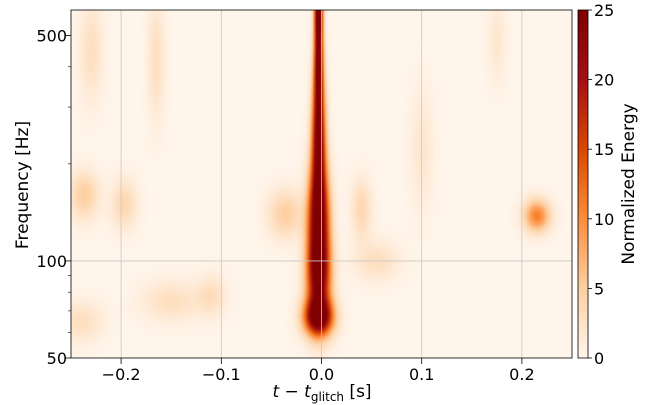 Image resolution: width=653 pixels, height=405 pixels. Describe the element at coordinates (57, 358) in the screenshot. I see `y-tick-label: 50` at that location.